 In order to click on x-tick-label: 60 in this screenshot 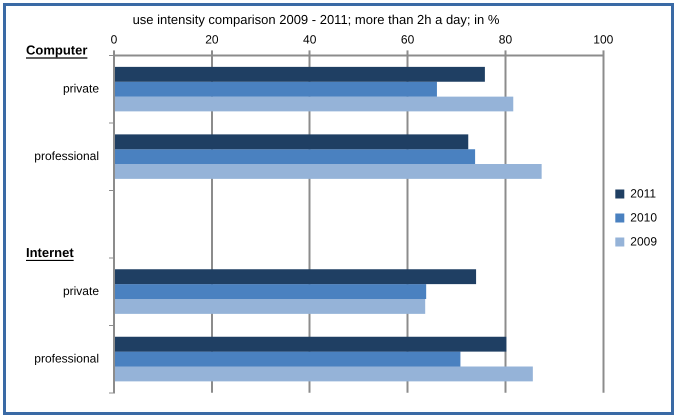, I will do `click(407, 39)`.